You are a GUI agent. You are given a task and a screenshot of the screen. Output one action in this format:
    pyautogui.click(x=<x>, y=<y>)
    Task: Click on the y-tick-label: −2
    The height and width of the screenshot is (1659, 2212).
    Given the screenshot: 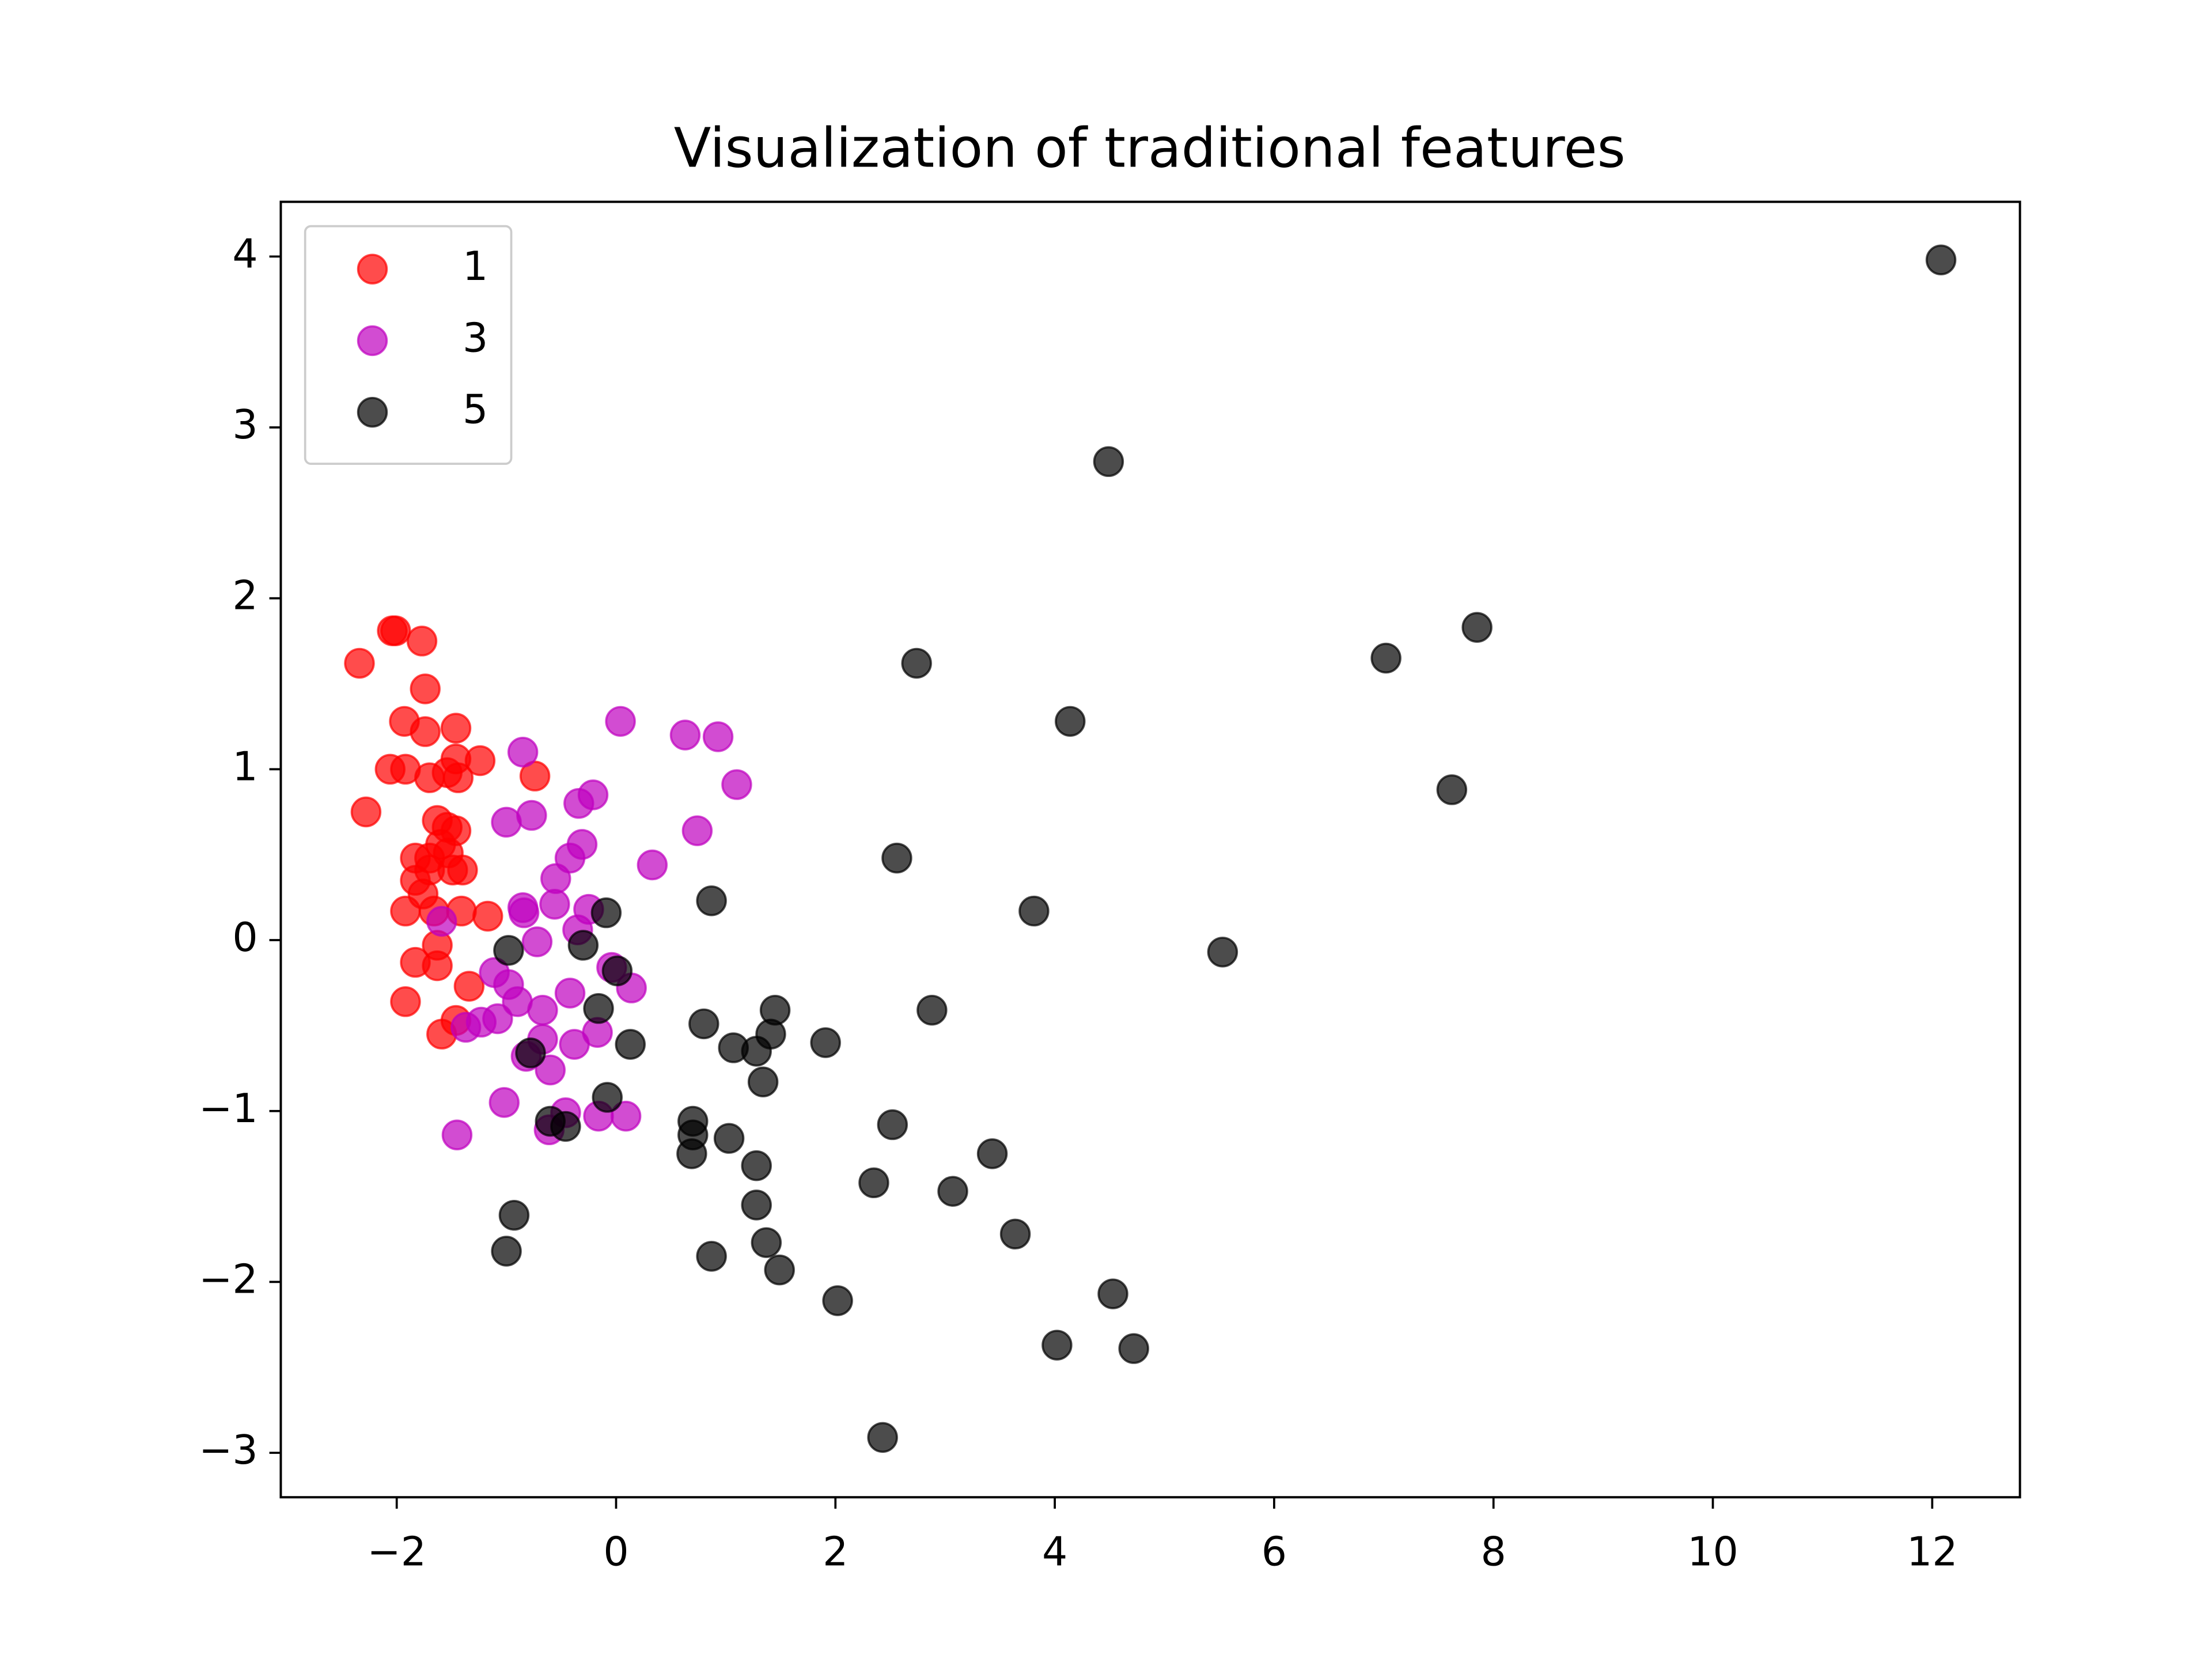 What is the action you would take?
    pyautogui.click(x=228, y=1279)
    